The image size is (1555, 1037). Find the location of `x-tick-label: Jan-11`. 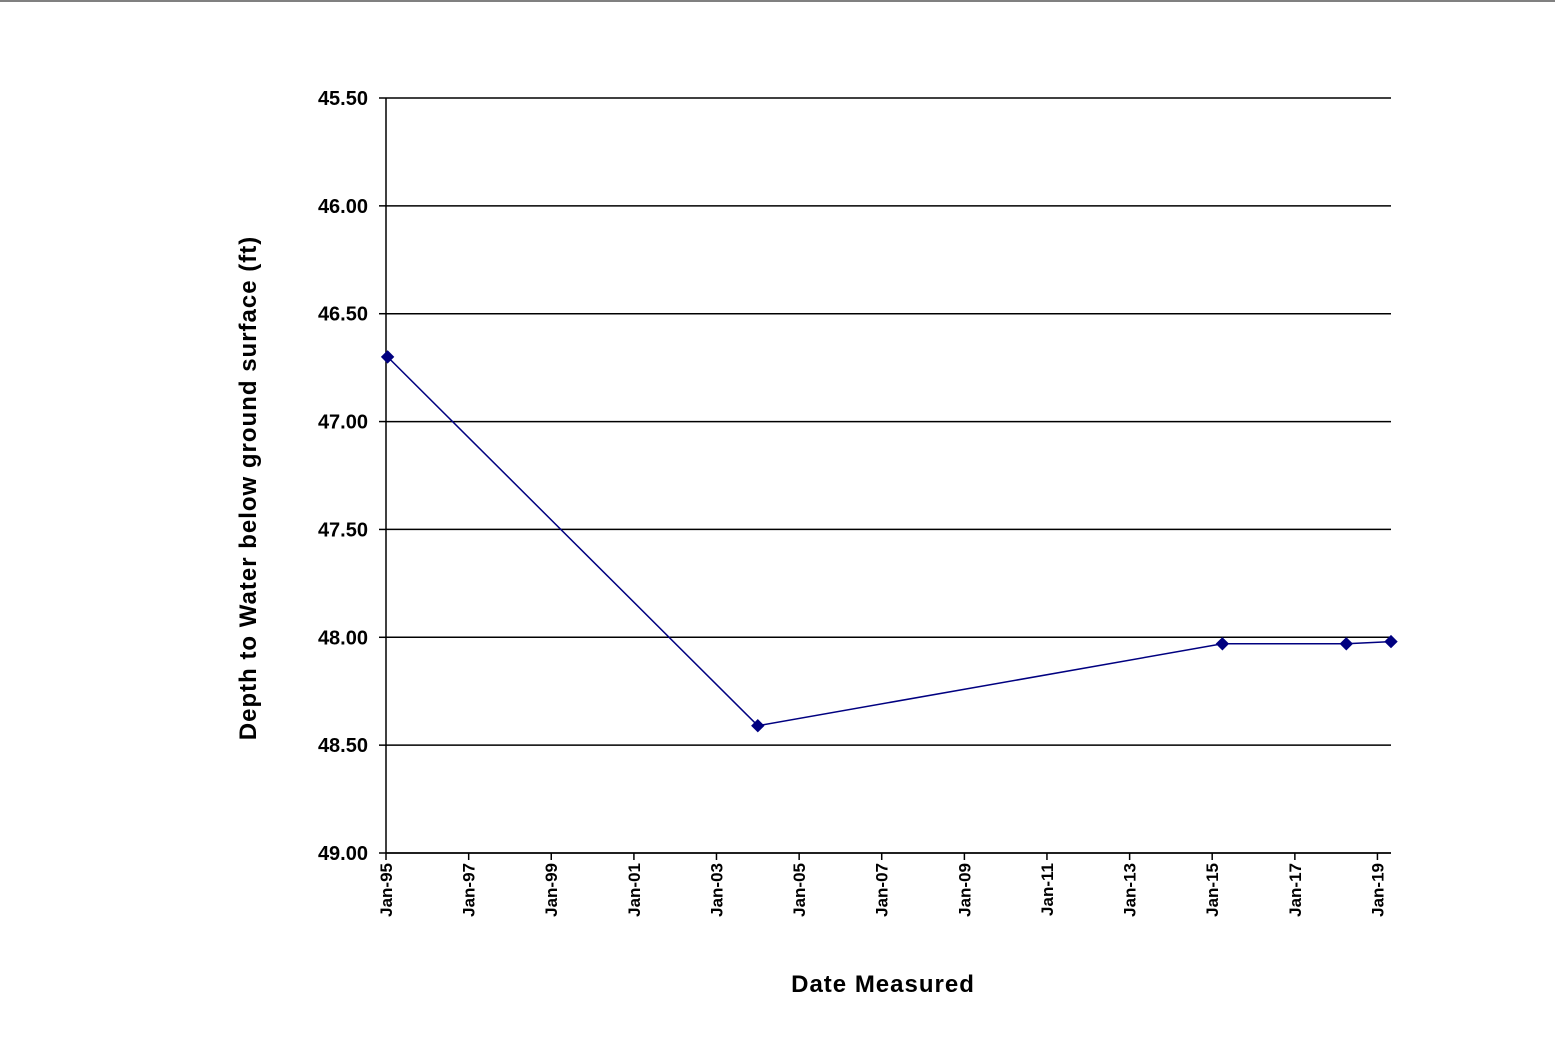

x-tick-label: Jan-11 is located at coordinates (1047, 889).